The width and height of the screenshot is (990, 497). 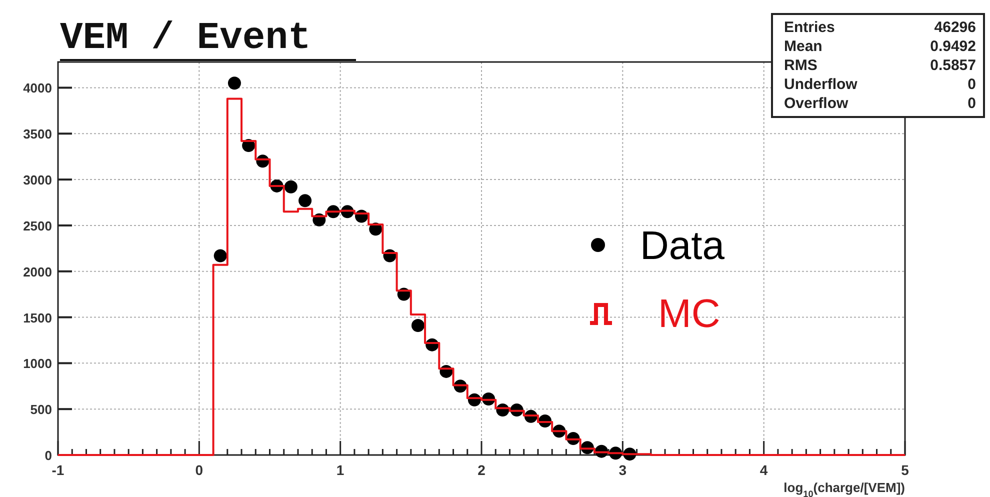 What do you see at coordinates (816, 103) in the screenshot?
I see `annotation: Overflow` at bounding box center [816, 103].